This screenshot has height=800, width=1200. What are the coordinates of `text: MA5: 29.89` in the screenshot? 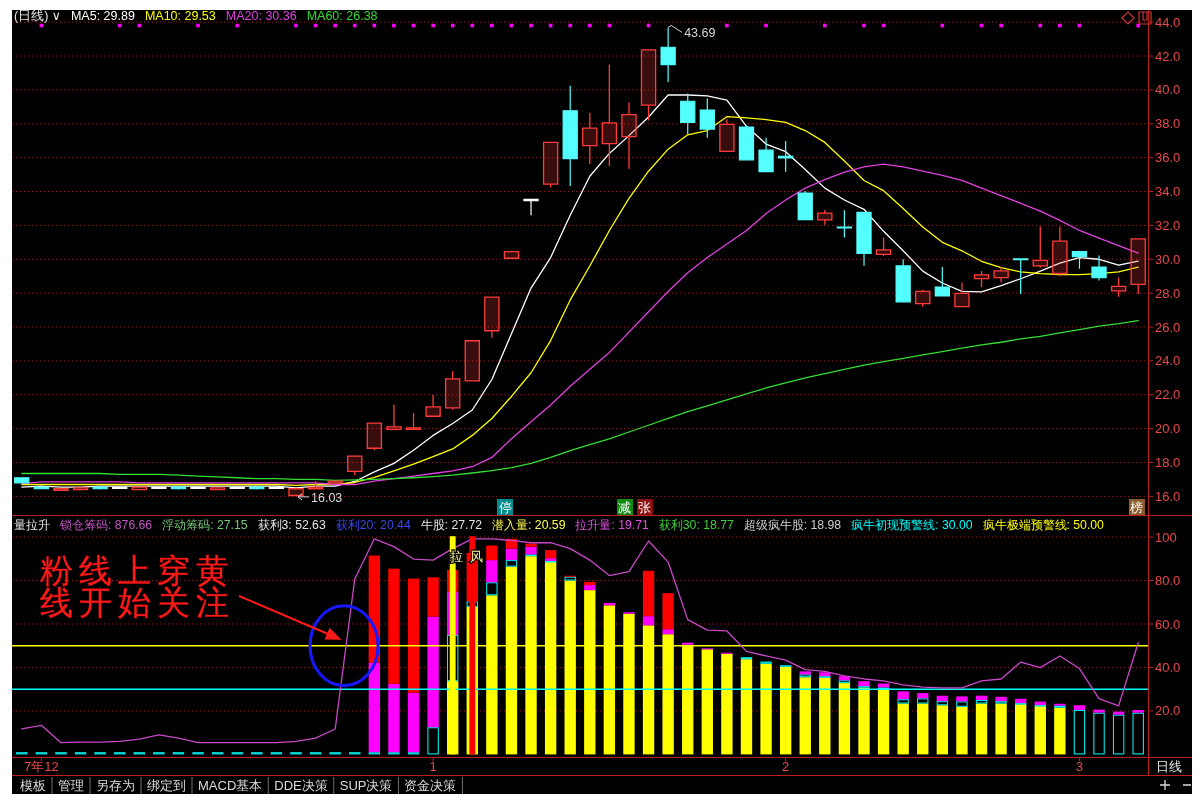 It's located at (102, 16).